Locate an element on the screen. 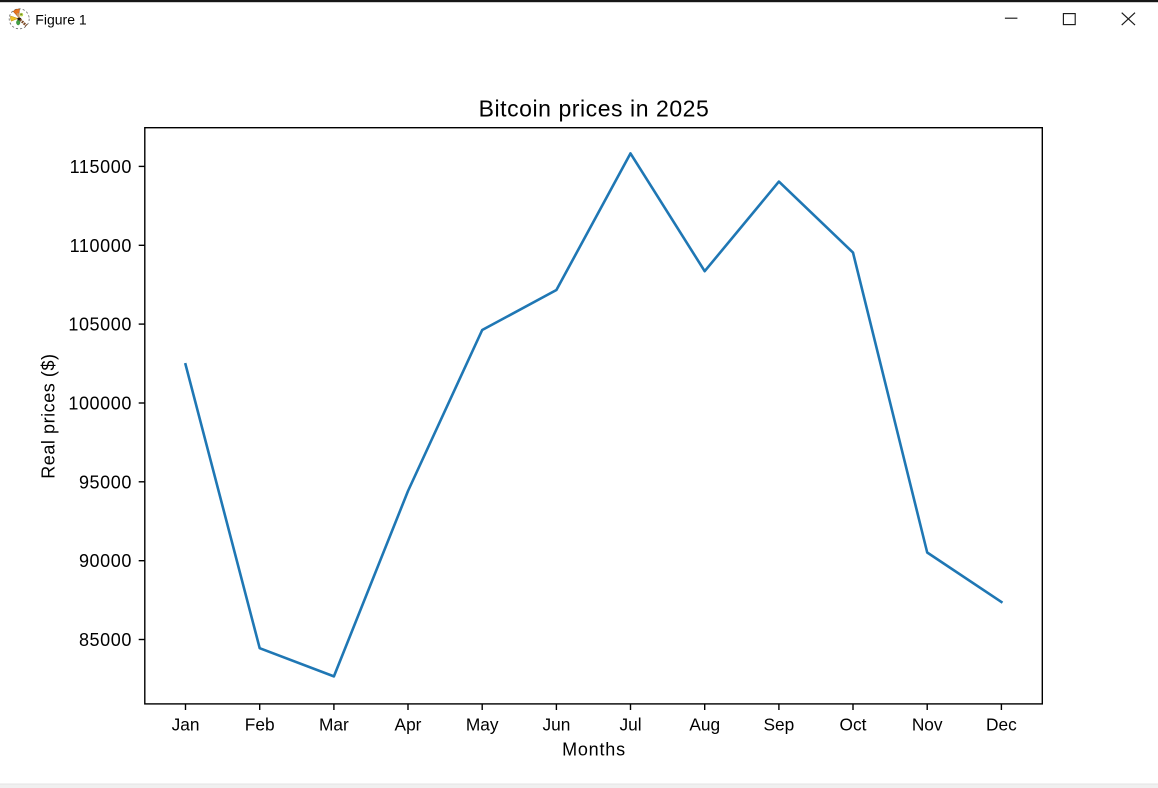 Image resolution: width=1158 pixels, height=788 pixels. svg-text: Apr is located at coordinates (408, 724).